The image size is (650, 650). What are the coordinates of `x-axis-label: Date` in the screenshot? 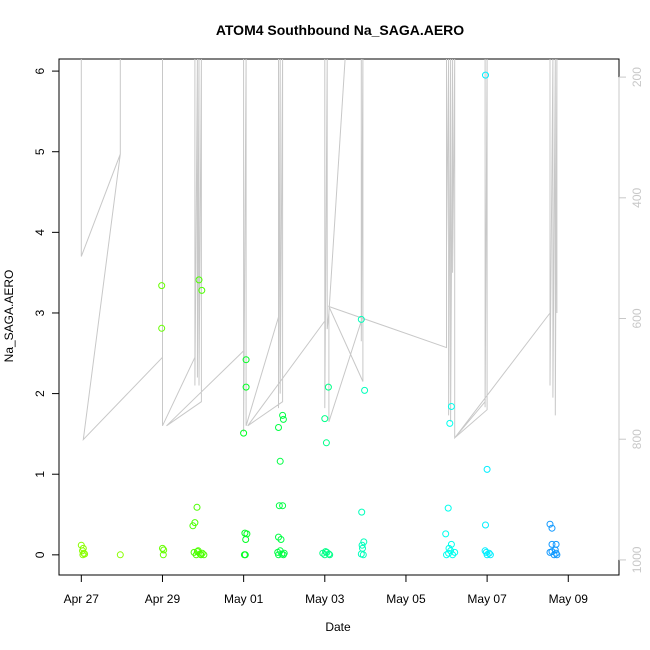 It's located at (338, 627).